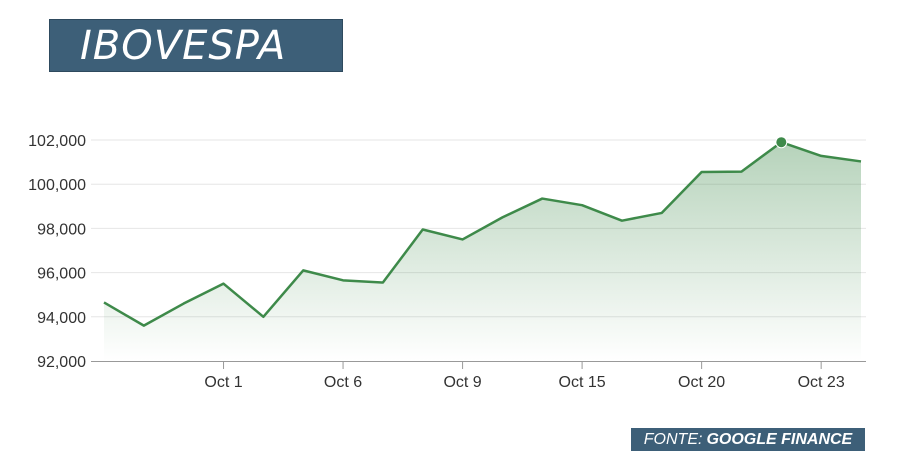 The height and width of the screenshot is (463, 900). I want to click on y-tick-label: 98,000, so click(61, 229).